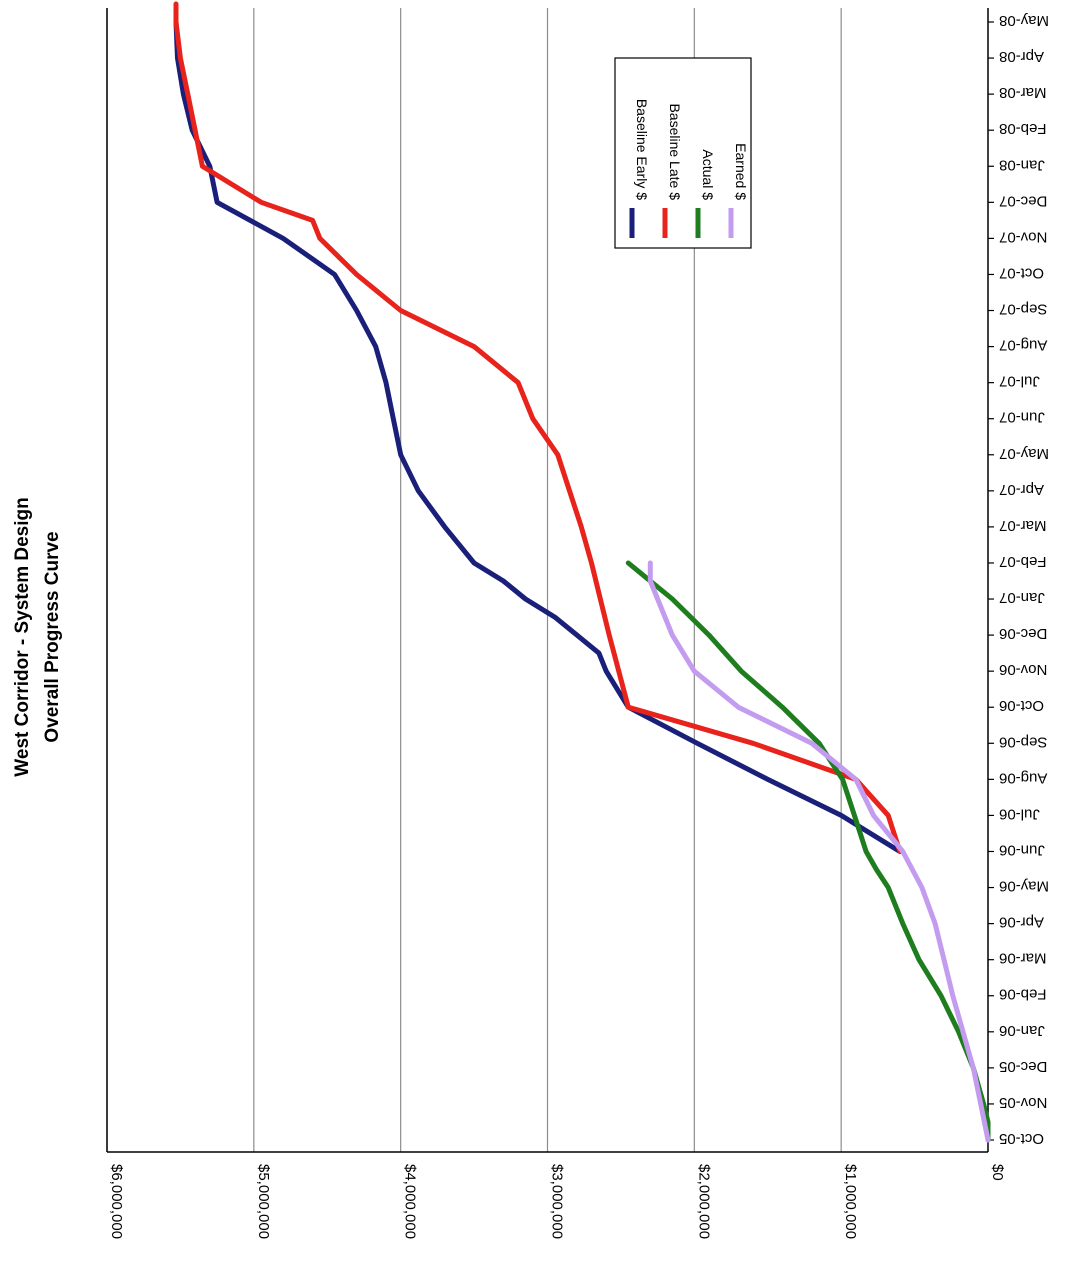 The image size is (1091, 1272). Describe the element at coordinates (1024, 886) in the screenshot. I see `x-tick-label: May-06` at that location.